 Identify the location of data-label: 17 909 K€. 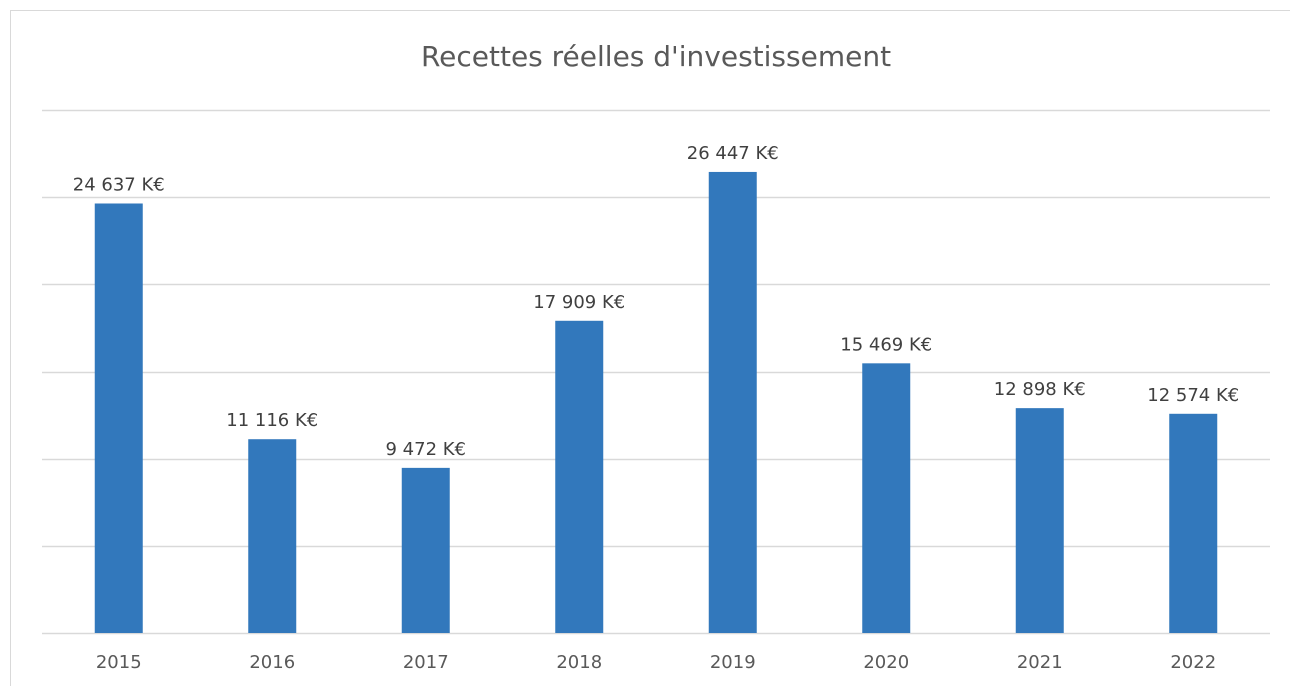
(579, 302).